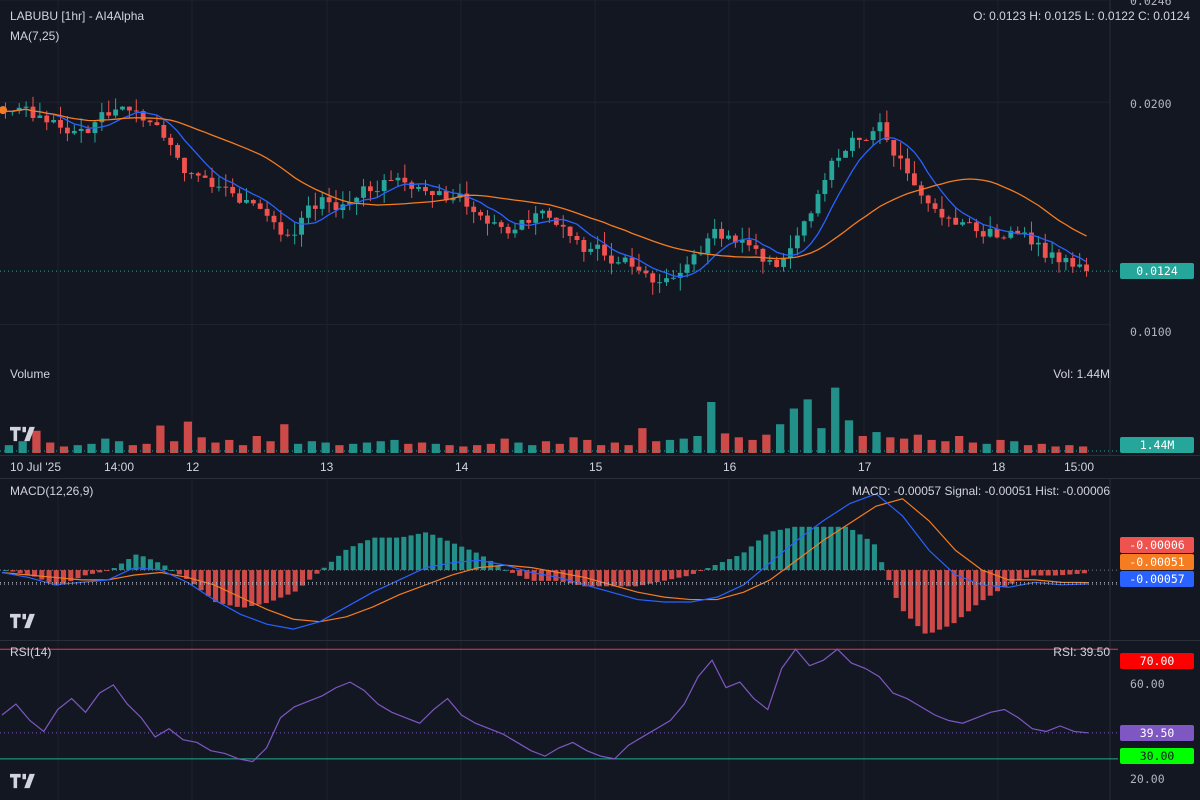 The height and width of the screenshot is (800, 1200). I want to click on time-tick: 15, so click(596, 467).